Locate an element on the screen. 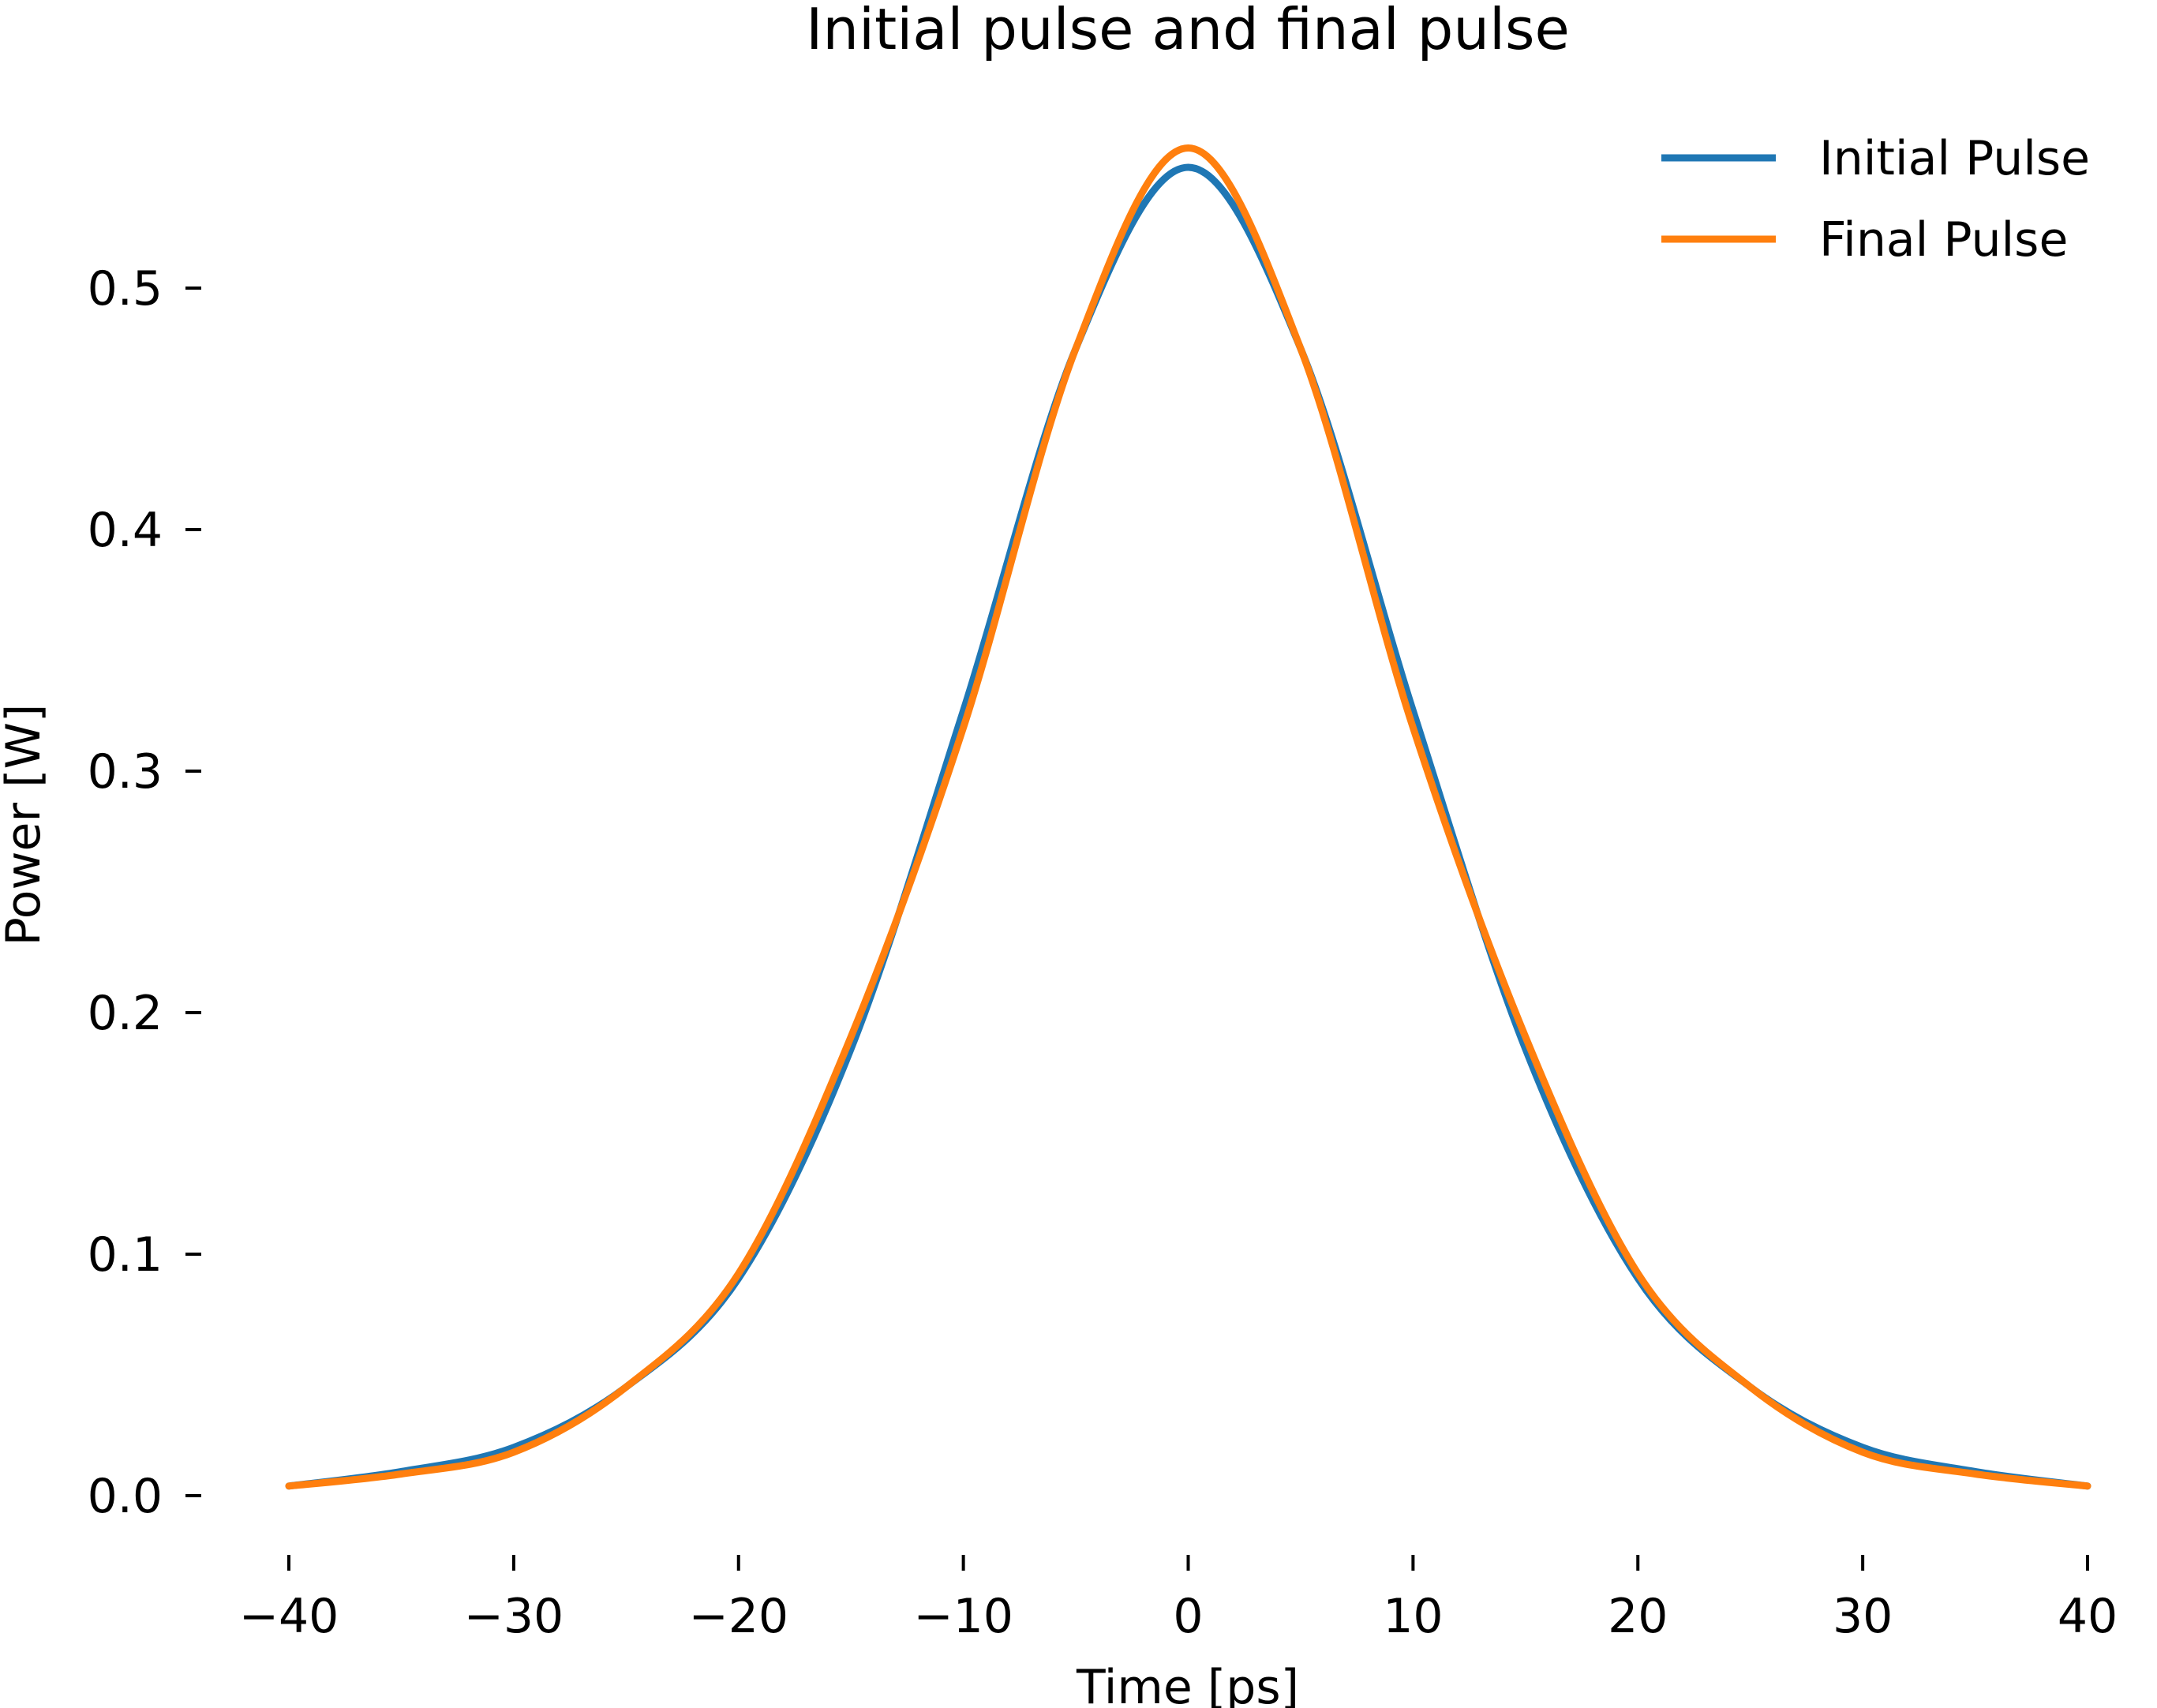 The width and height of the screenshot is (2157, 1708). x-tick-label: 20 is located at coordinates (1638, 1617).